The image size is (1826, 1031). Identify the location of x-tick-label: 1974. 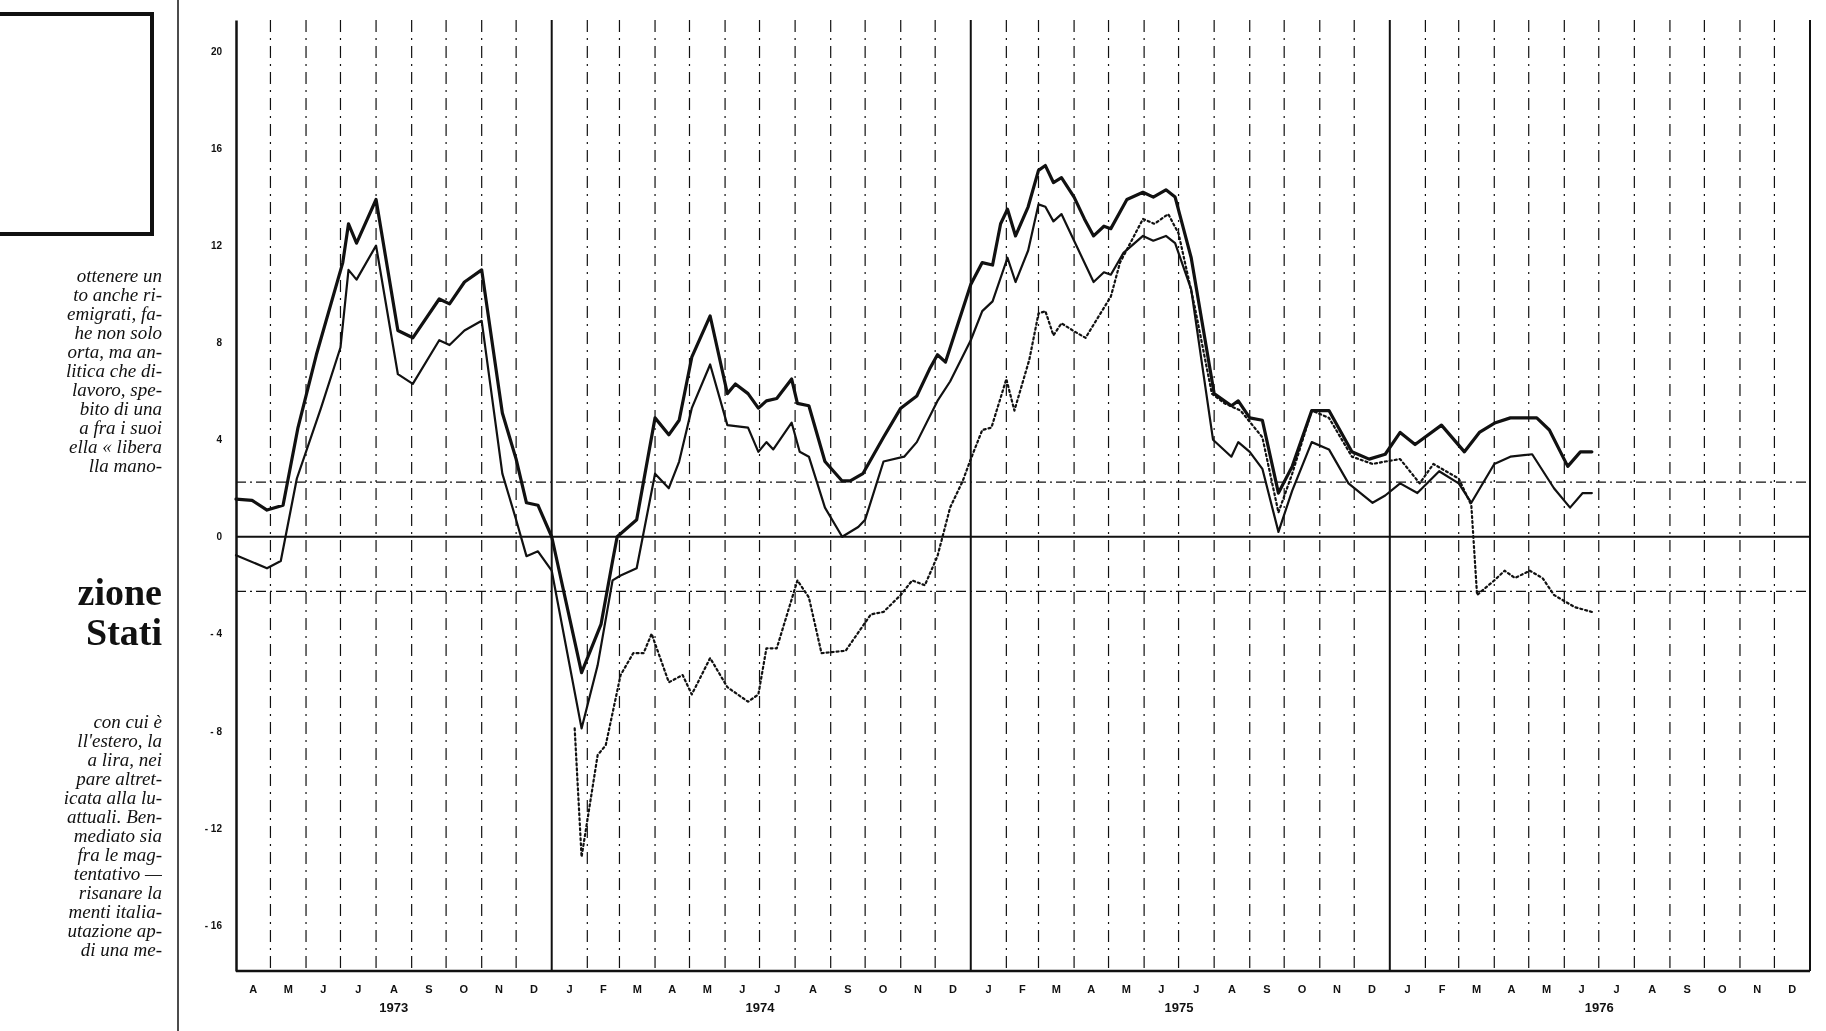
(760, 1008).